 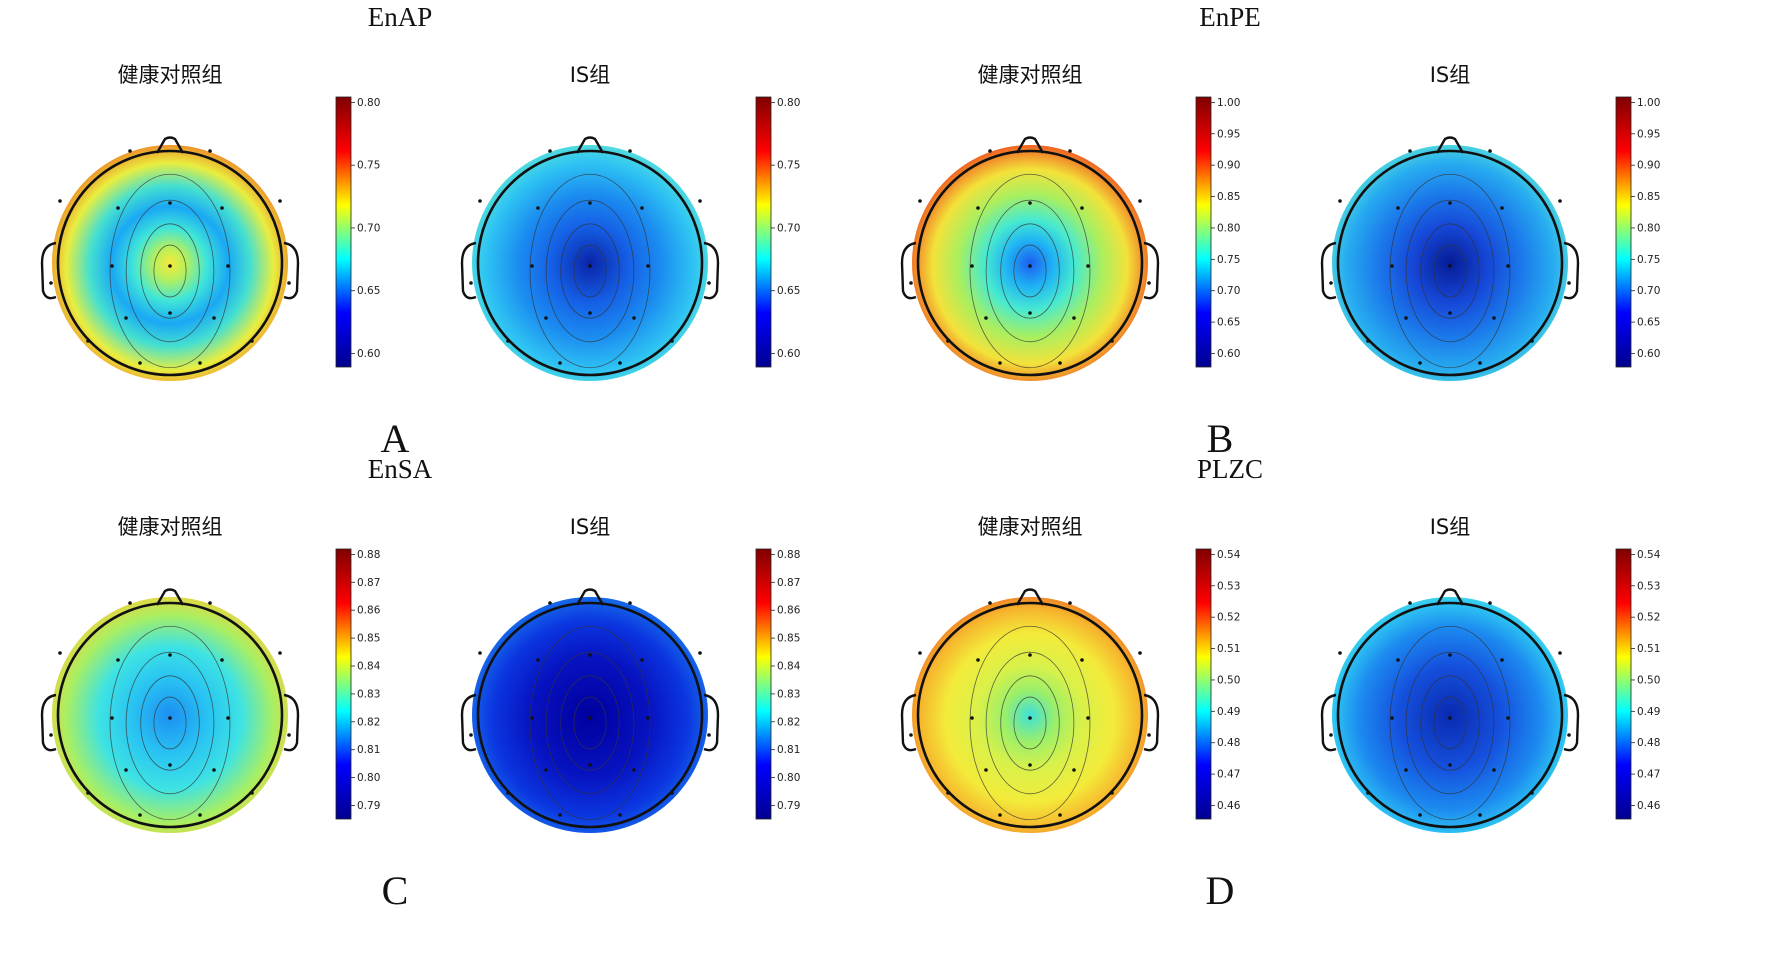 What do you see at coordinates (788, 750) in the screenshot?
I see `colorbar-tick-label: 0.81` at bounding box center [788, 750].